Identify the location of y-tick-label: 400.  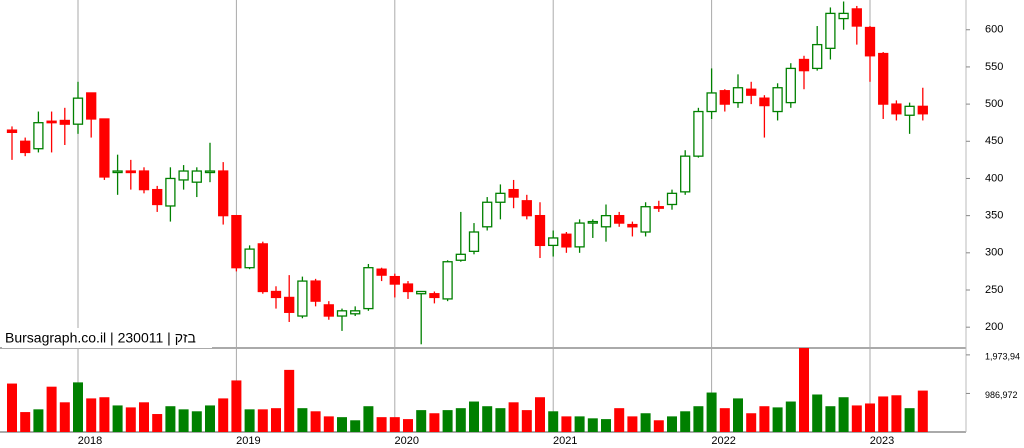
(994, 178).